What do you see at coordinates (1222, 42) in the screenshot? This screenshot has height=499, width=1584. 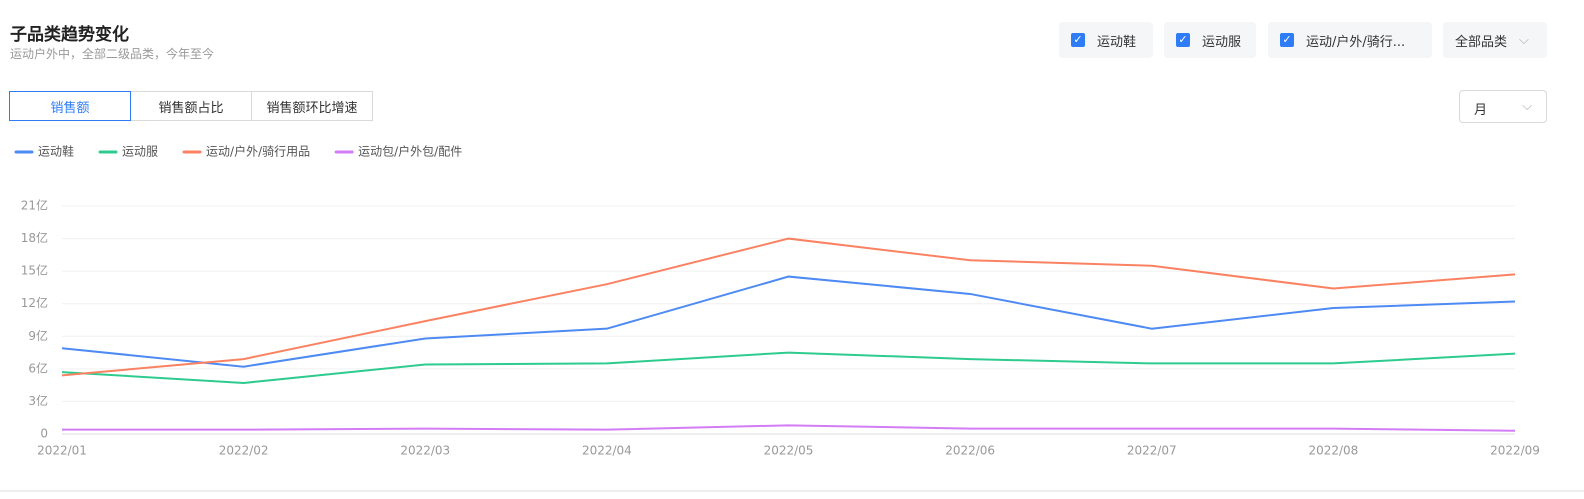 I see `filter-label: 运动服` at bounding box center [1222, 42].